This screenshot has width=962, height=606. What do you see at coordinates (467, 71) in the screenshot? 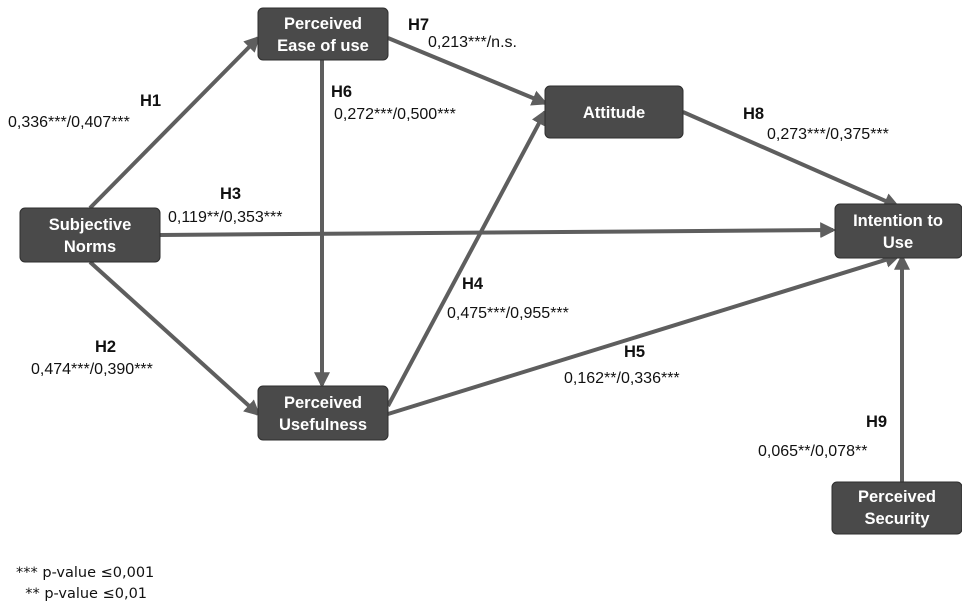
I see `edge-h7` at bounding box center [467, 71].